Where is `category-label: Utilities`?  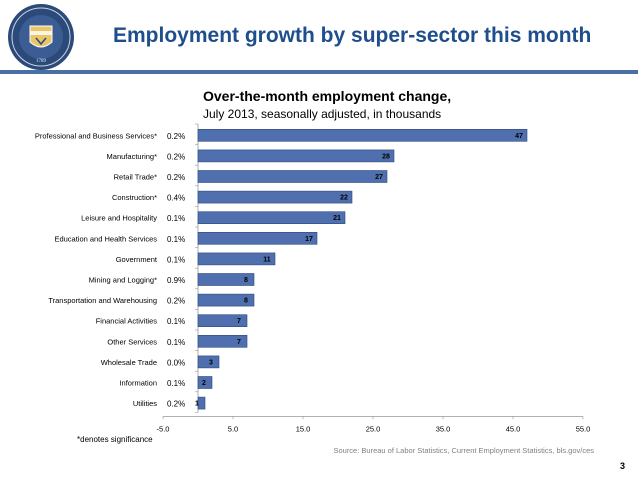 category-label: Utilities is located at coordinates (145, 403).